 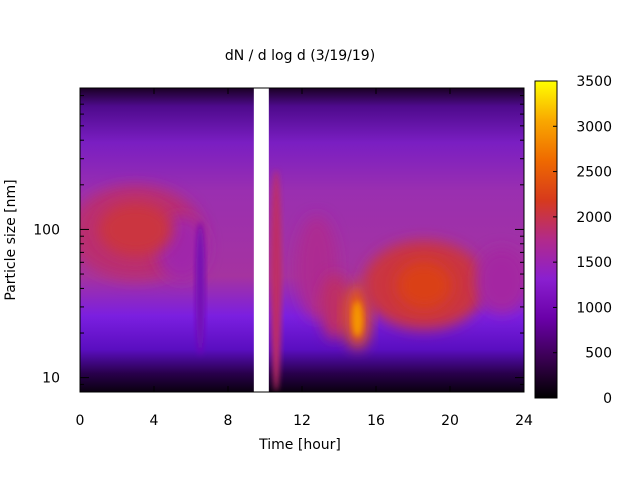 What do you see at coordinates (299, 445) in the screenshot?
I see `x-axis-label: Time [hour]` at bounding box center [299, 445].